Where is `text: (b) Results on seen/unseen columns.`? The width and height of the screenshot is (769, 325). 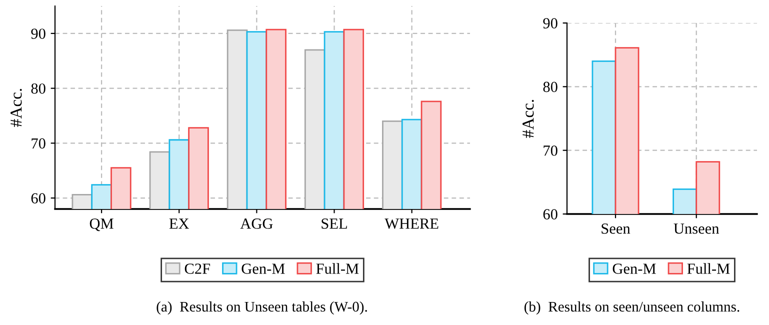
text: (b) Results on seen/unseen columns. is located at coordinates (632, 308).